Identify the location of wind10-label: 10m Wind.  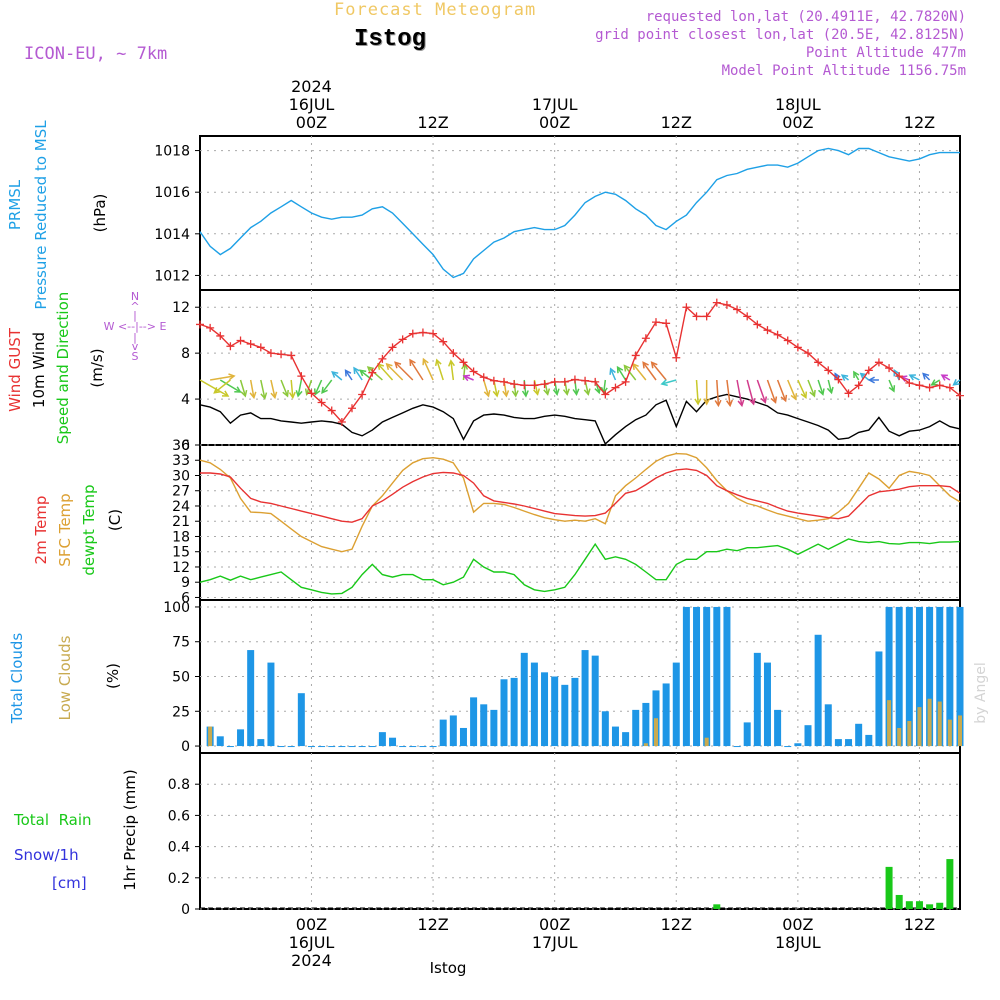
(39, 370).